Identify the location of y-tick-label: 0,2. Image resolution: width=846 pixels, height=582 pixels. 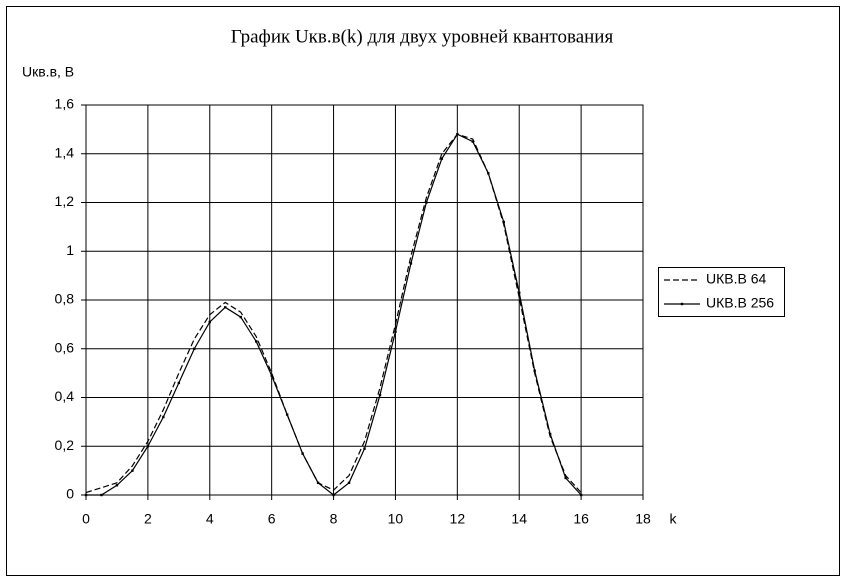
(65, 445).